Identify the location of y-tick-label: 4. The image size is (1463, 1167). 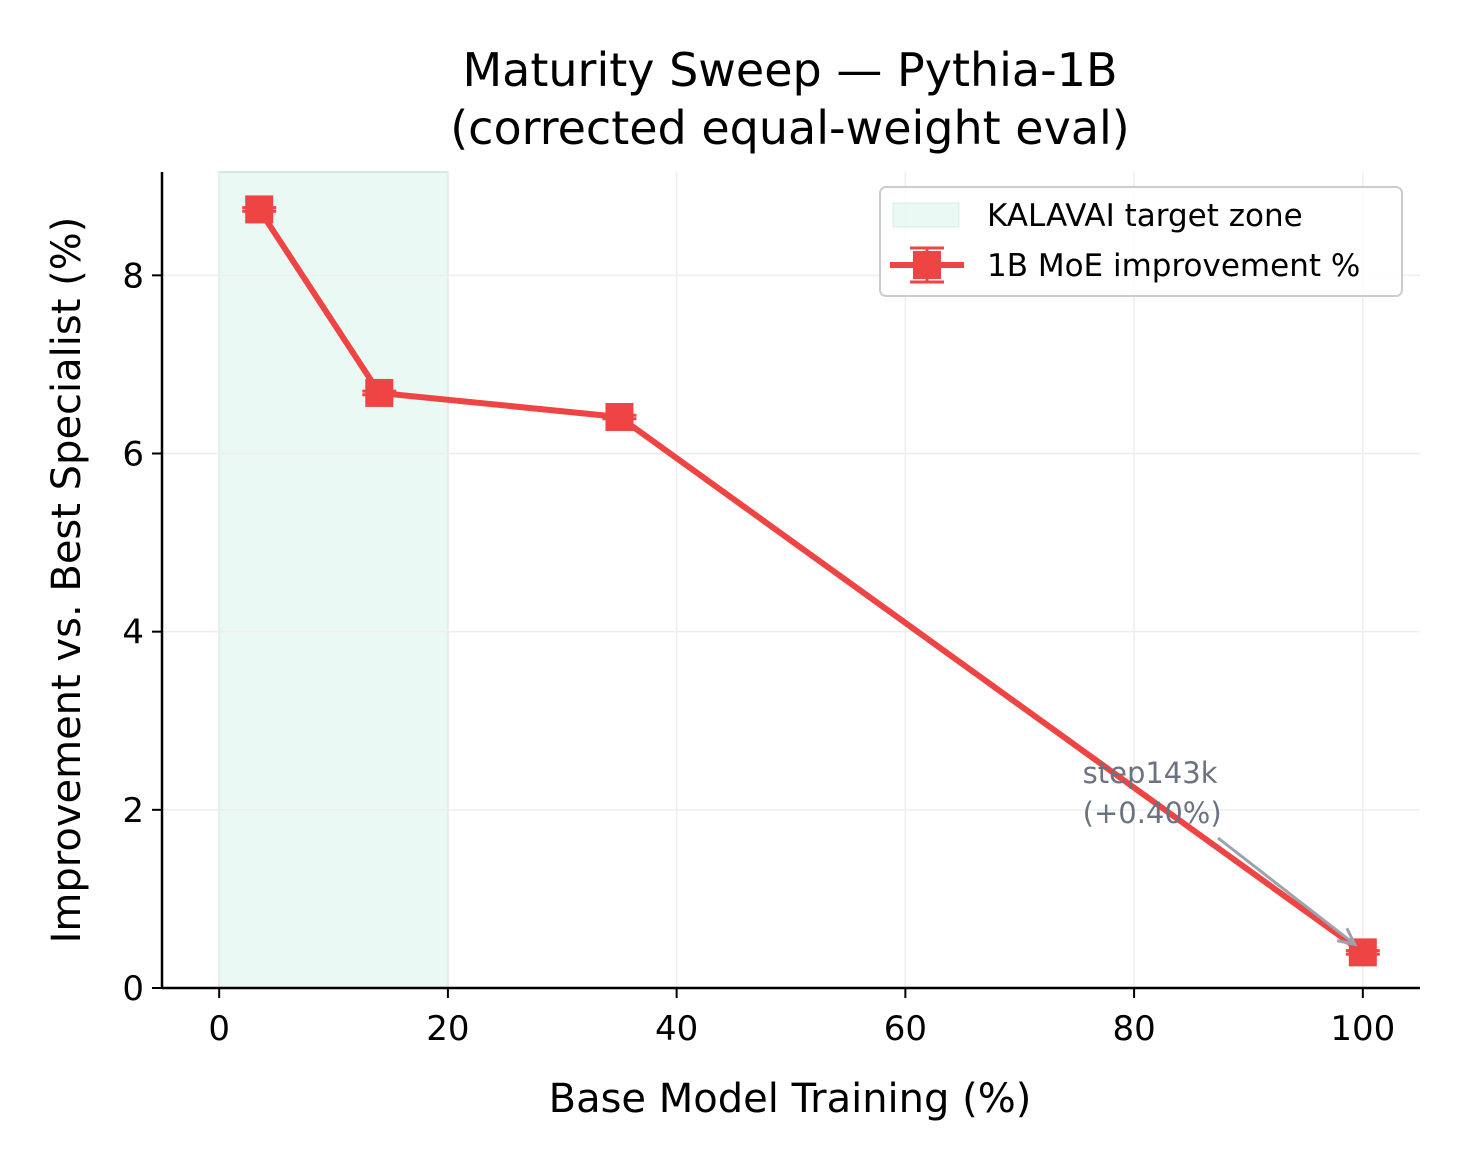
(133, 633).